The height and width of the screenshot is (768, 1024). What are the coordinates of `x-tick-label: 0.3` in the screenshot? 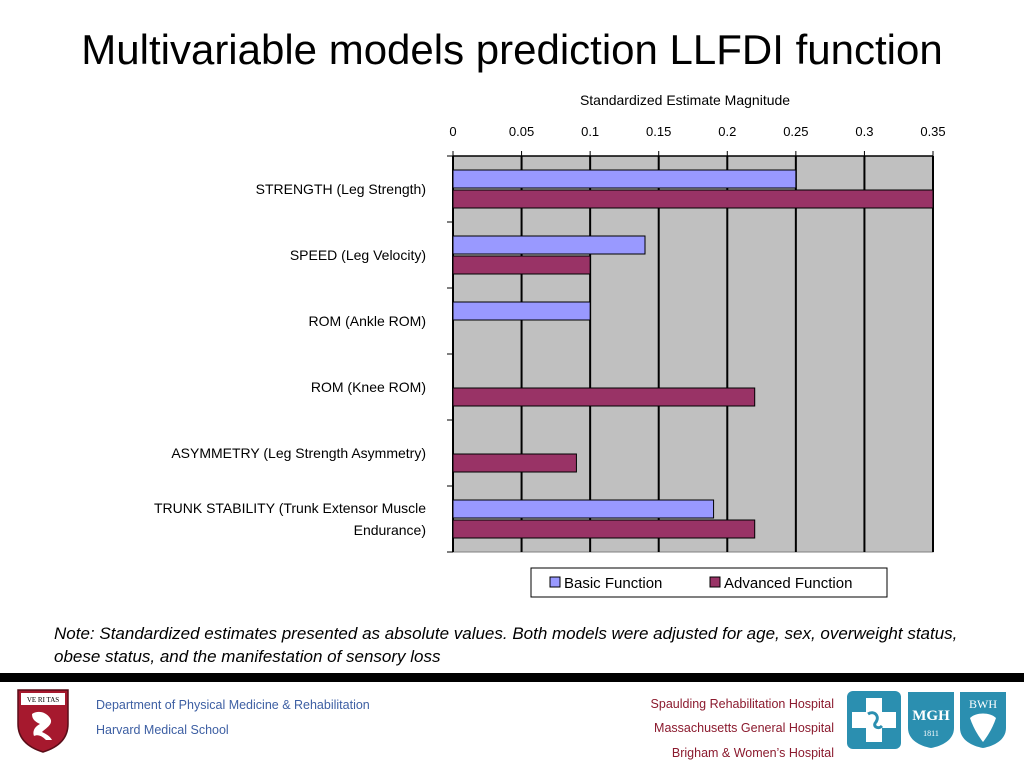 It's located at (864, 131).